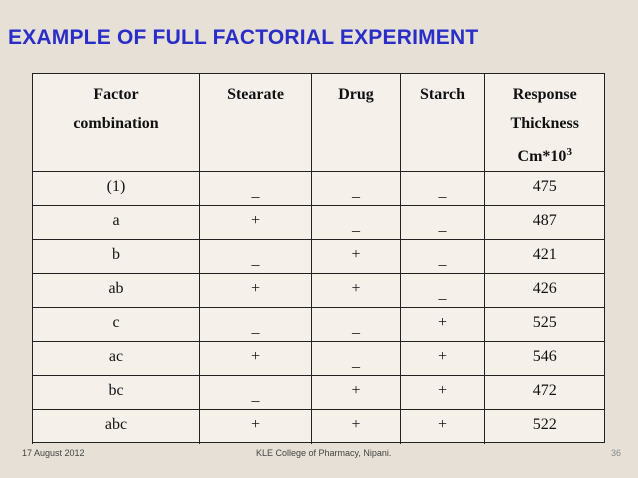 This screenshot has height=478, width=638. Describe the element at coordinates (116, 392) in the screenshot. I see `cell-combo: bc` at that location.